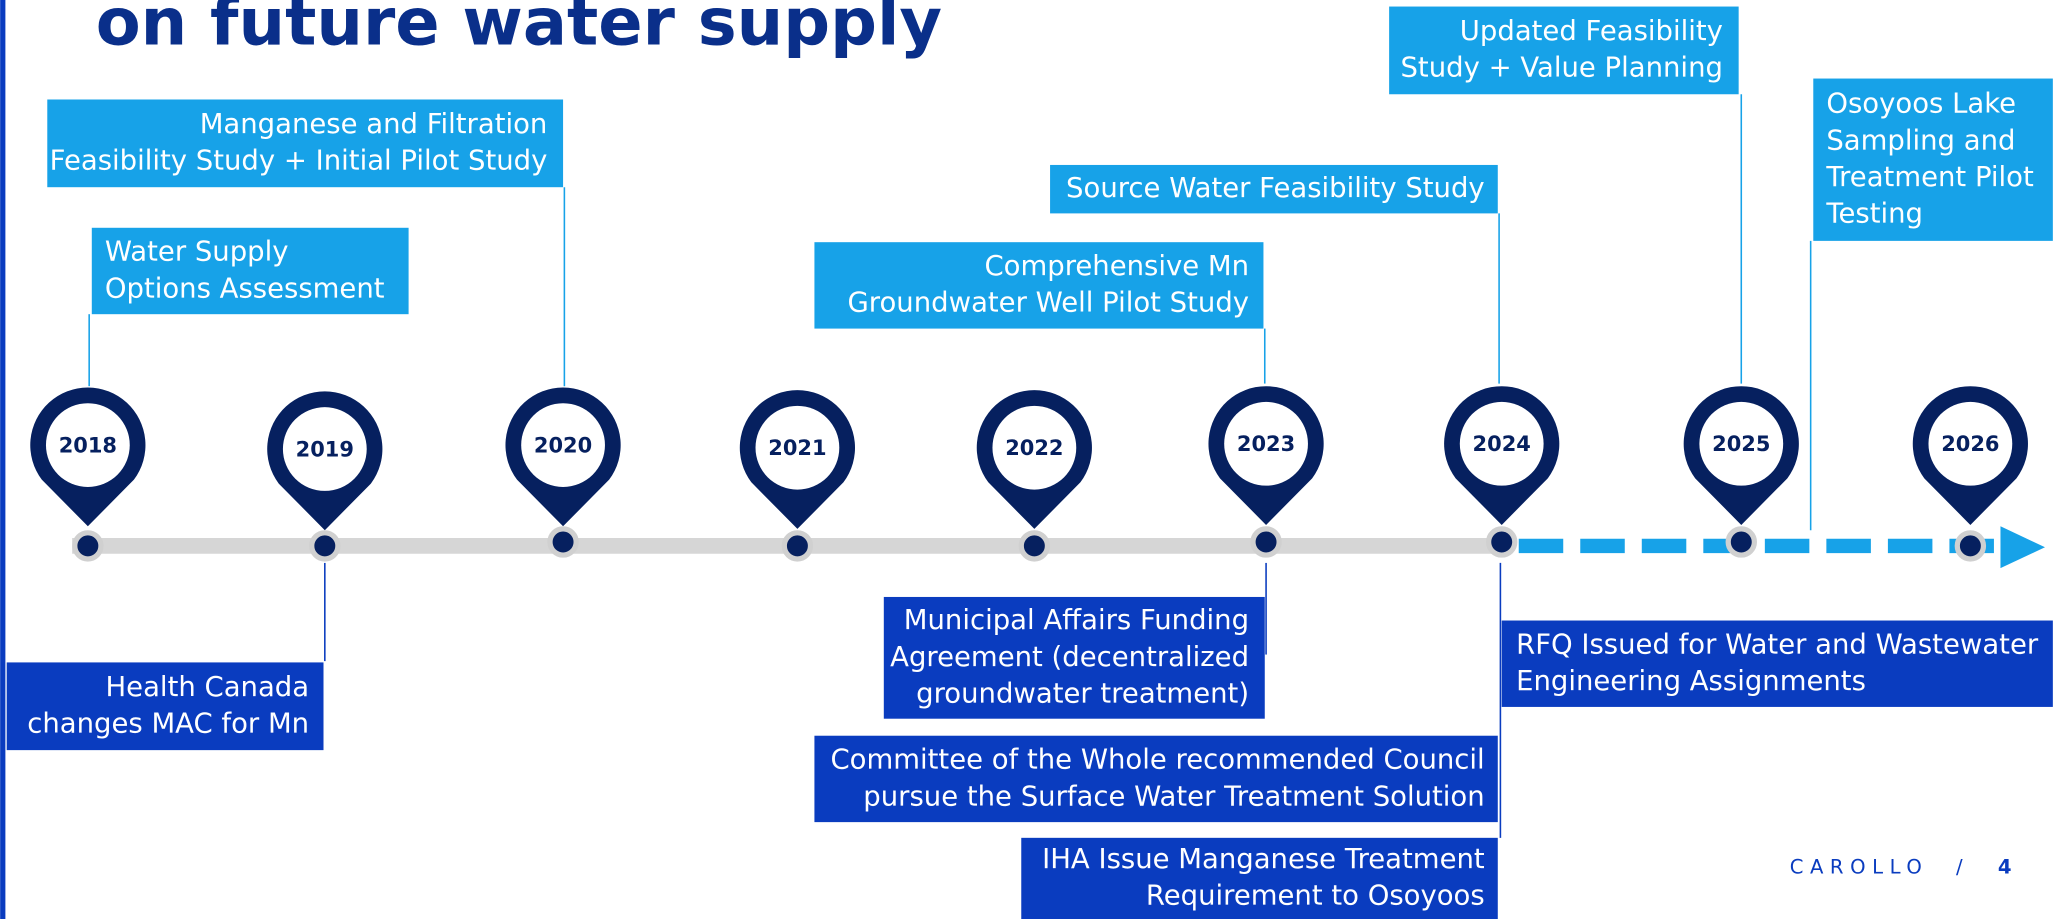 This screenshot has height=919, width=2053. Describe the element at coordinates (1315, 896) in the screenshot. I see `event-text: Requirement to Osoyoos` at that location.